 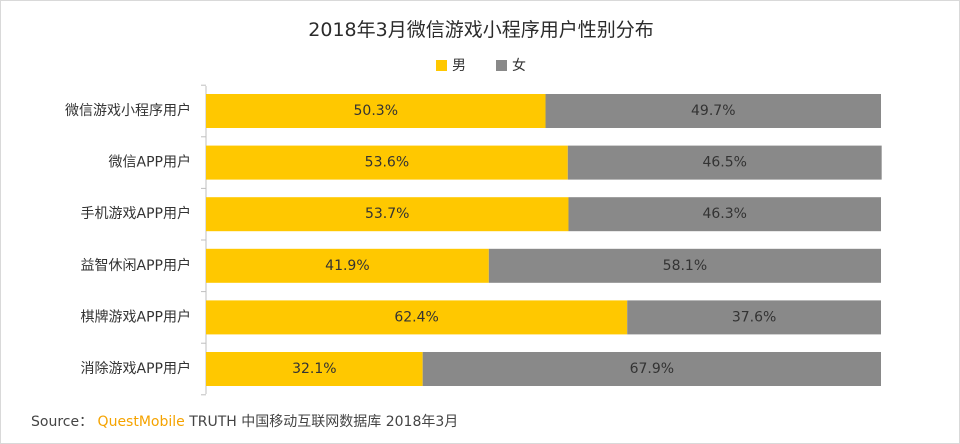 I want to click on data-label-male: 62.4%, so click(x=416, y=317).